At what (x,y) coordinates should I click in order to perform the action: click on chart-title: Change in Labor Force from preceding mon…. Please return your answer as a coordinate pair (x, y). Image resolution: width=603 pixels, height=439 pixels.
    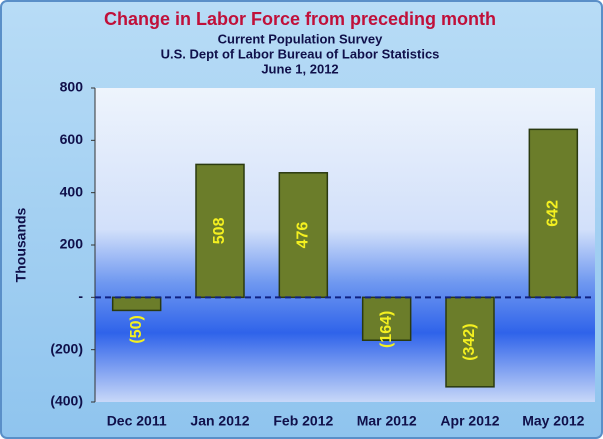
    Looking at the image, I should click on (300, 19).